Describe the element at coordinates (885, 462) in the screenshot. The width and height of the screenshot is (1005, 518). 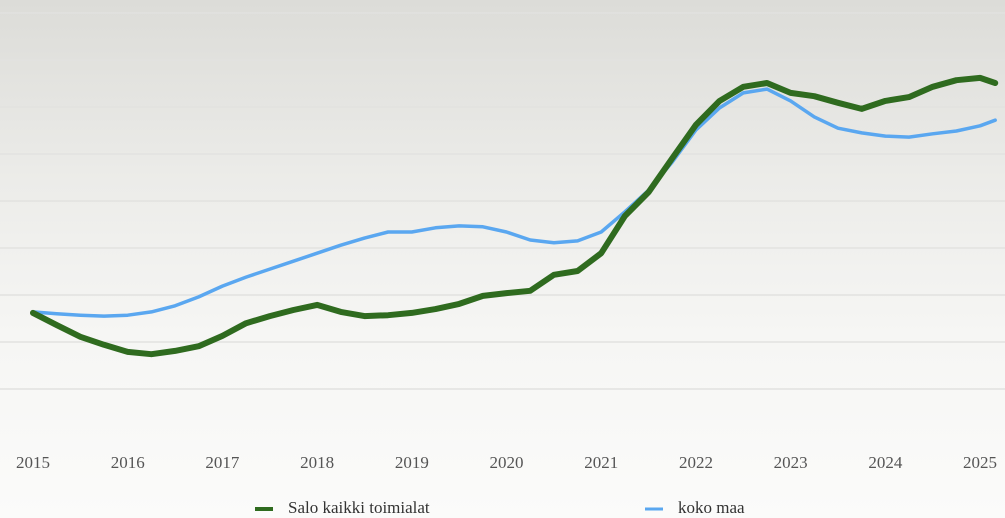
I see `x-tick-label: 2024` at that location.